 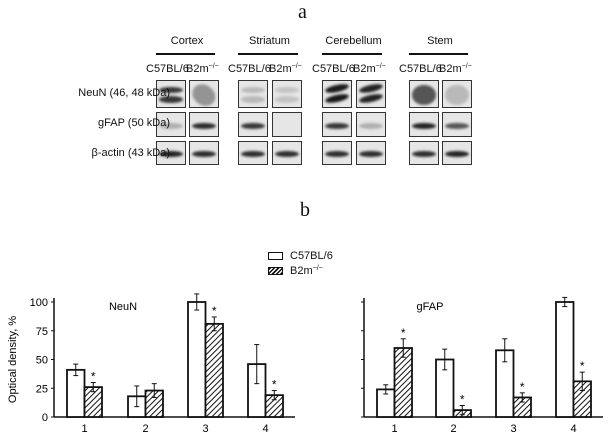 What do you see at coordinates (482, 365) in the screenshot?
I see `gfap-chart: gFAP * 1 * 2 * 3 * 4` at bounding box center [482, 365].